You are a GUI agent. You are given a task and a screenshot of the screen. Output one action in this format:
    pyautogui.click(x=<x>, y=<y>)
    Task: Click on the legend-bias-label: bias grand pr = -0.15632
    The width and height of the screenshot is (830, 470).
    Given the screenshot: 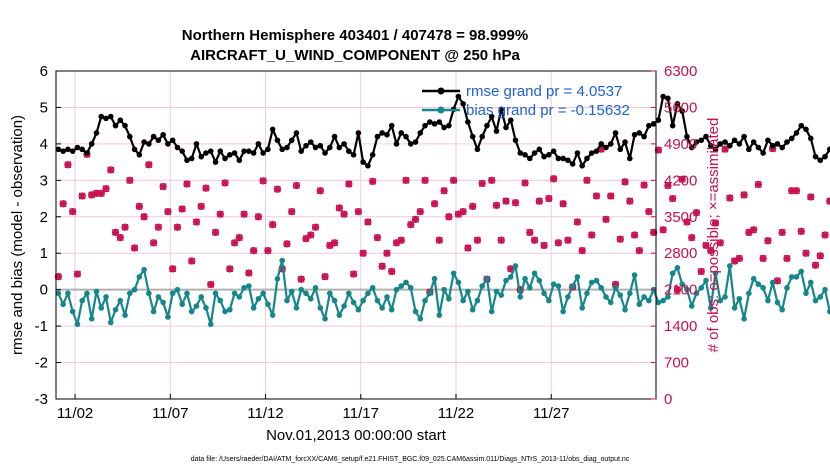 What is the action you would take?
    pyautogui.click(x=548, y=110)
    